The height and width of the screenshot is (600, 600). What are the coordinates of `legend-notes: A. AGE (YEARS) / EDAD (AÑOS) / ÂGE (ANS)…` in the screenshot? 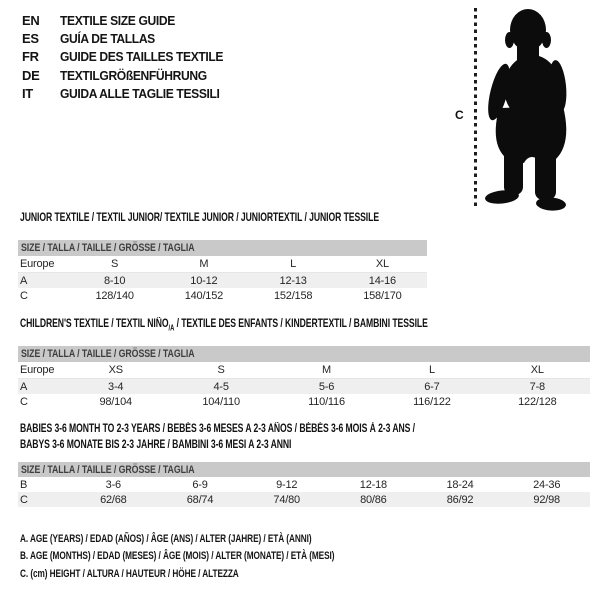 It's located at (229, 556).